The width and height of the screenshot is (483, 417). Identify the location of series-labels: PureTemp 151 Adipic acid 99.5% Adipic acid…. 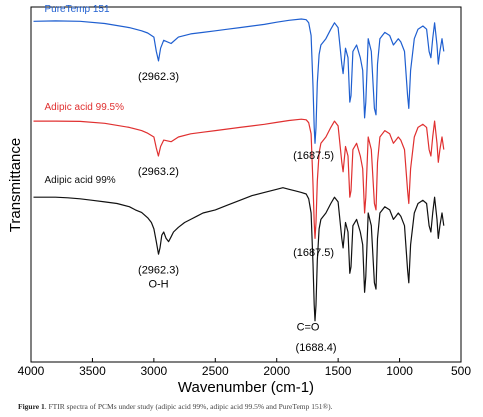
(85, 95).